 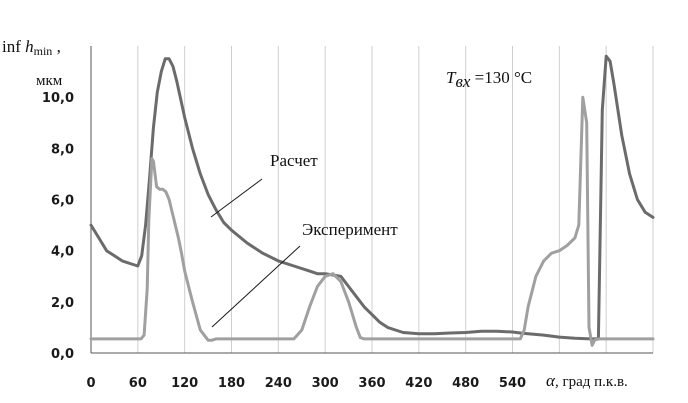 I want to click on y-axis-title-prefix: inf, so click(x=13, y=46).